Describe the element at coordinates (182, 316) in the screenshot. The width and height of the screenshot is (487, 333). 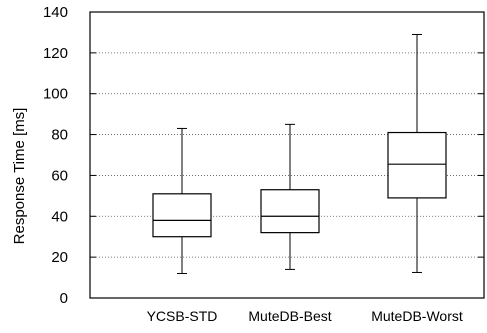
I see `x-category-label: YCSB-STD` at that location.